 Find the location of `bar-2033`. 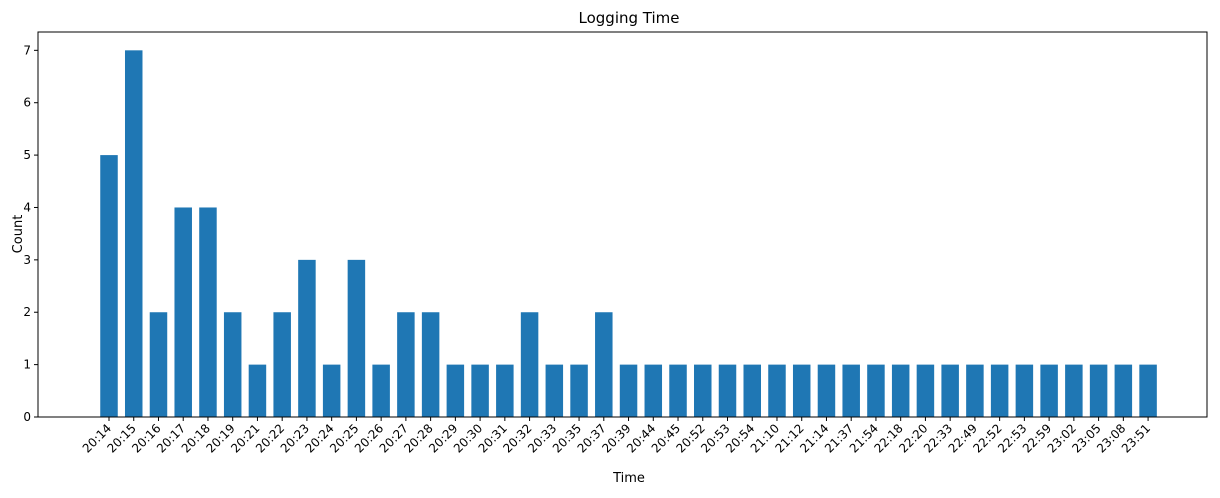

bar-2033 is located at coordinates (554, 390).